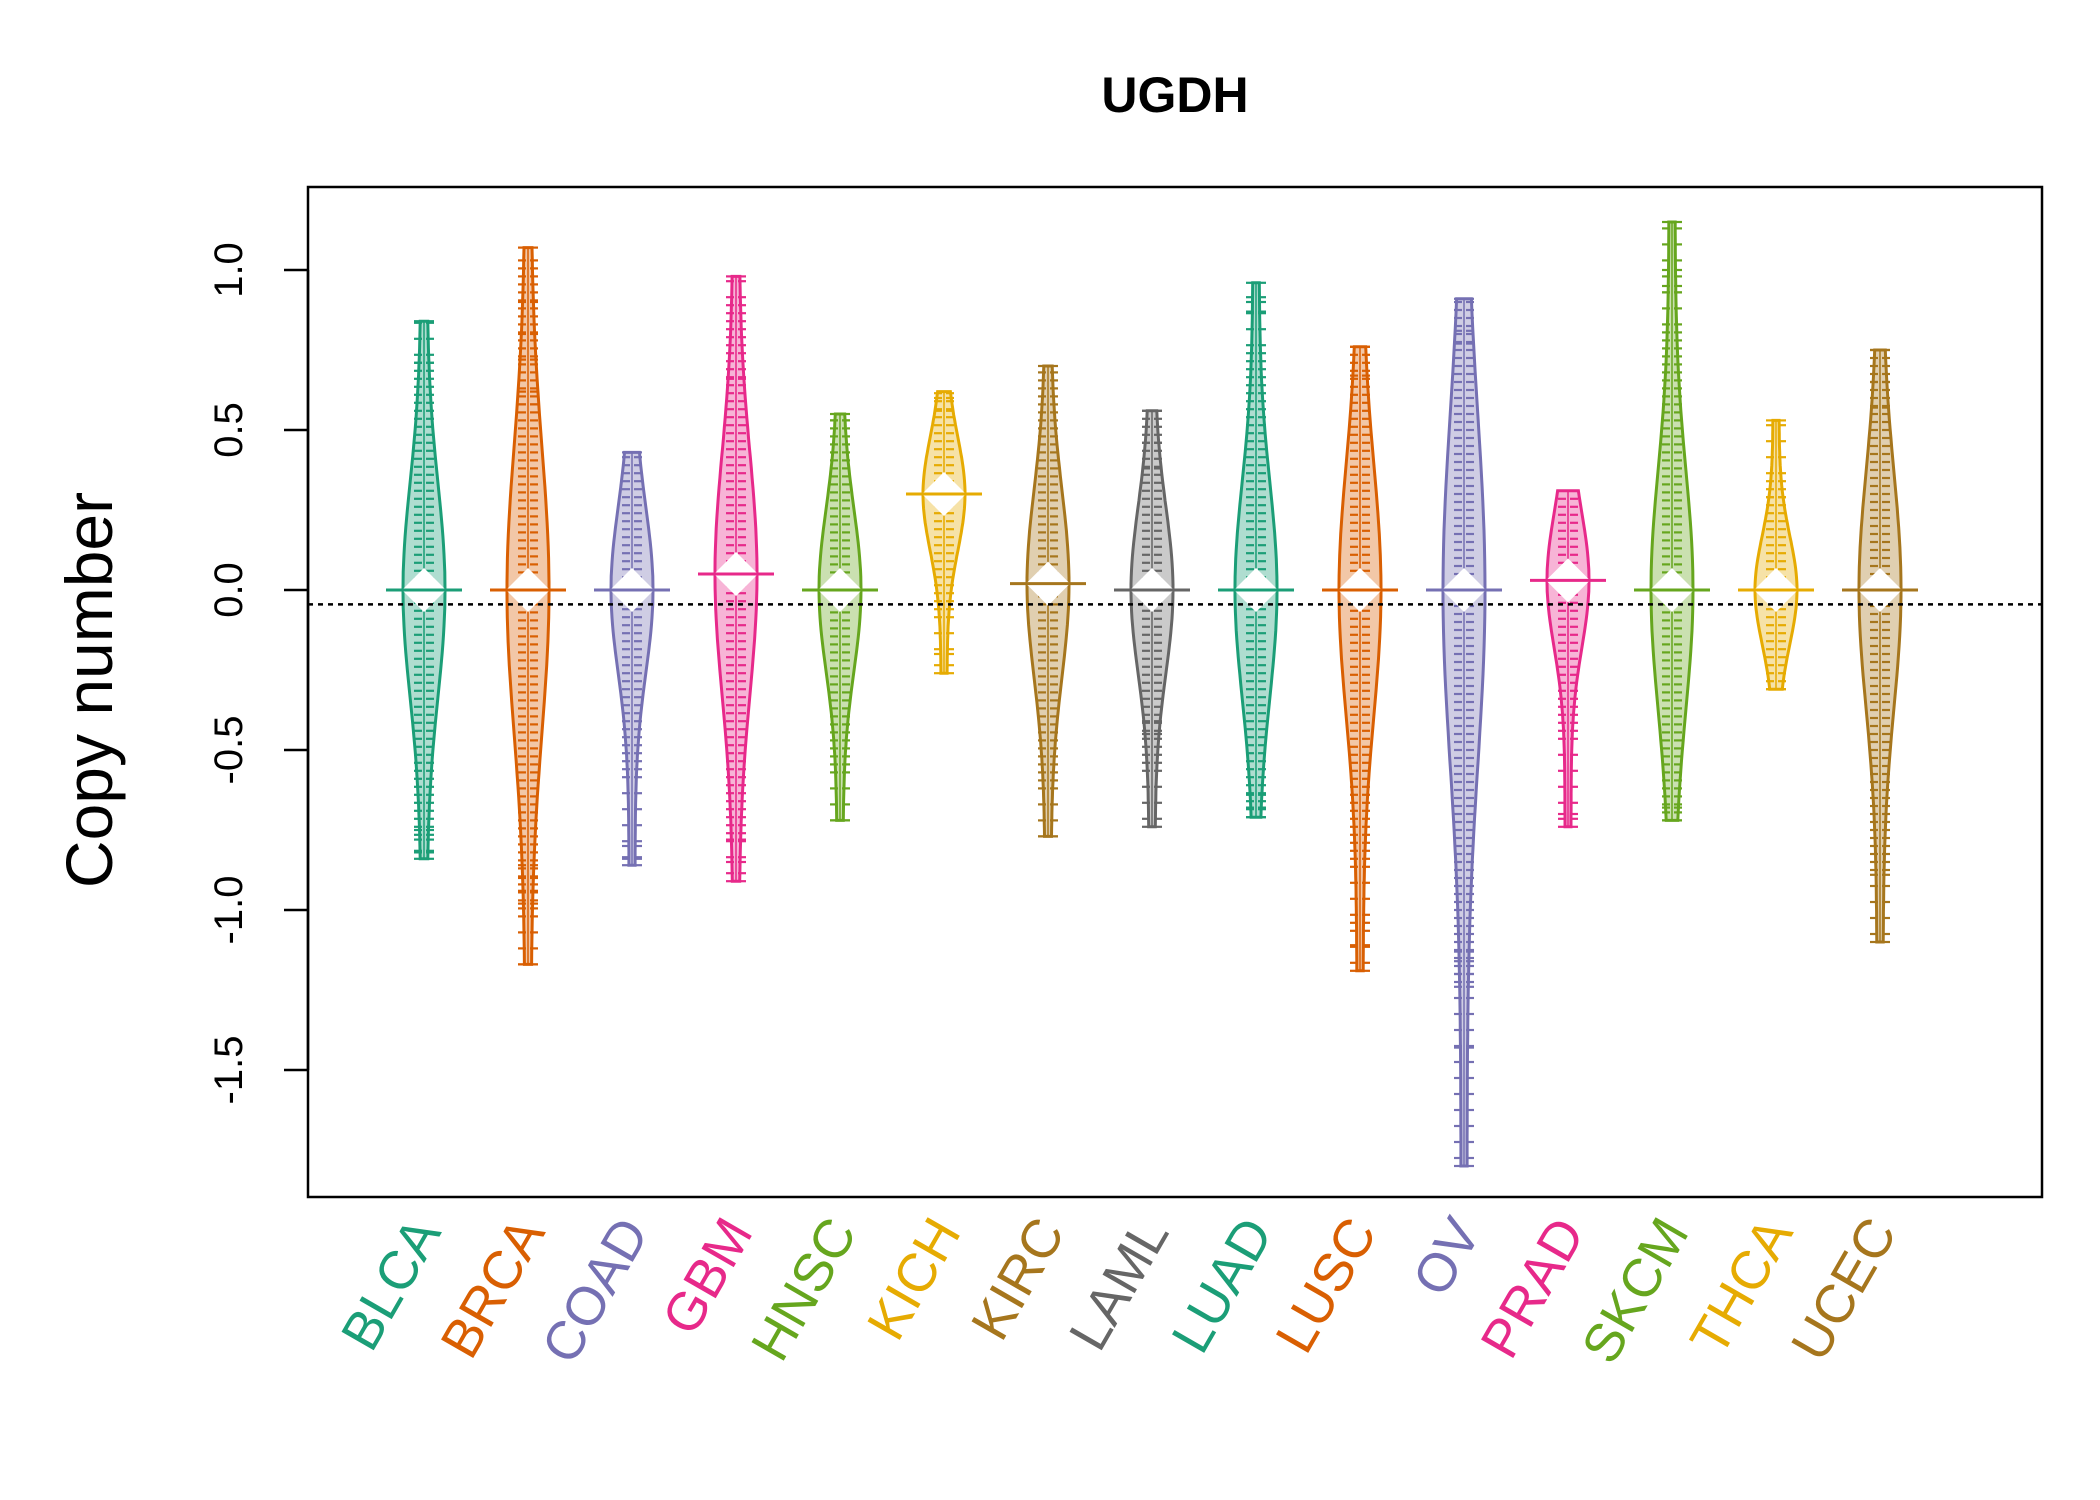 Image resolution: width=2100 pixels, height=1500 pixels. Describe the element at coordinates (89, 690) in the screenshot. I see `y-axis-label: Copy number` at that location.